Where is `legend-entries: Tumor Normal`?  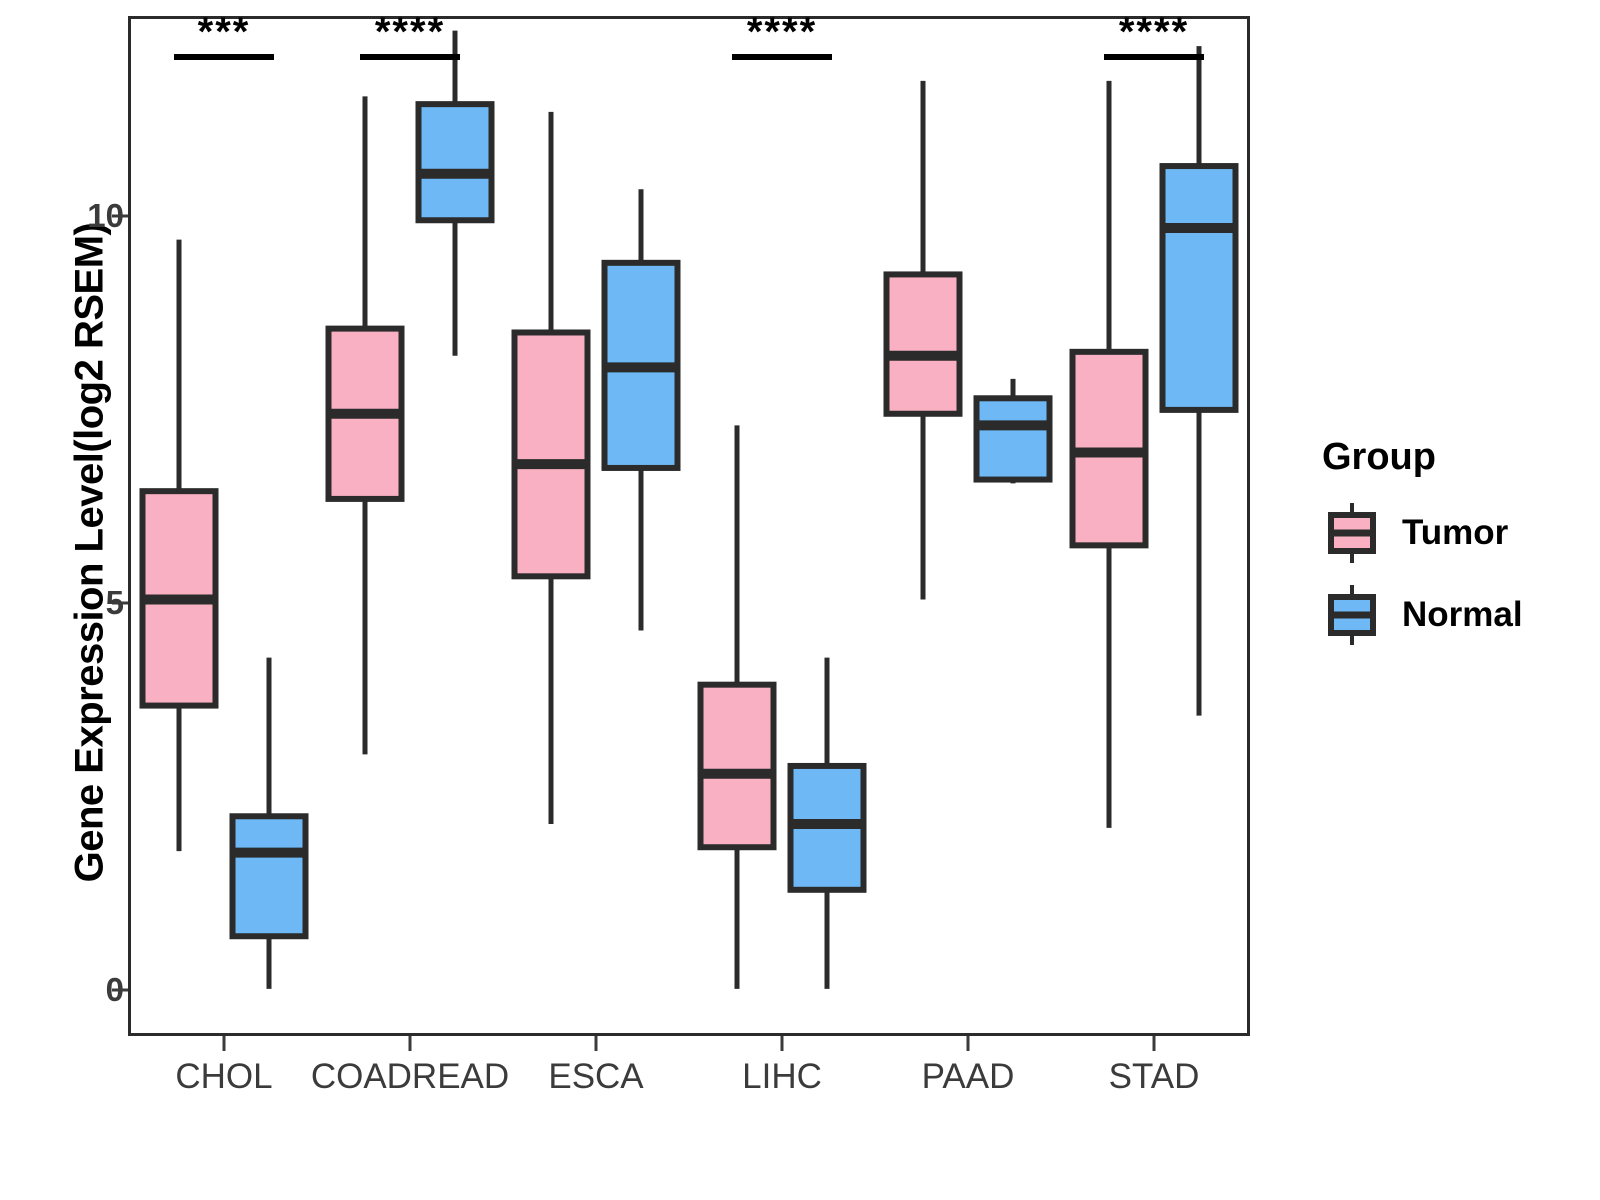 legend-entries: Tumor Normal is located at coordinates (1457, 574).